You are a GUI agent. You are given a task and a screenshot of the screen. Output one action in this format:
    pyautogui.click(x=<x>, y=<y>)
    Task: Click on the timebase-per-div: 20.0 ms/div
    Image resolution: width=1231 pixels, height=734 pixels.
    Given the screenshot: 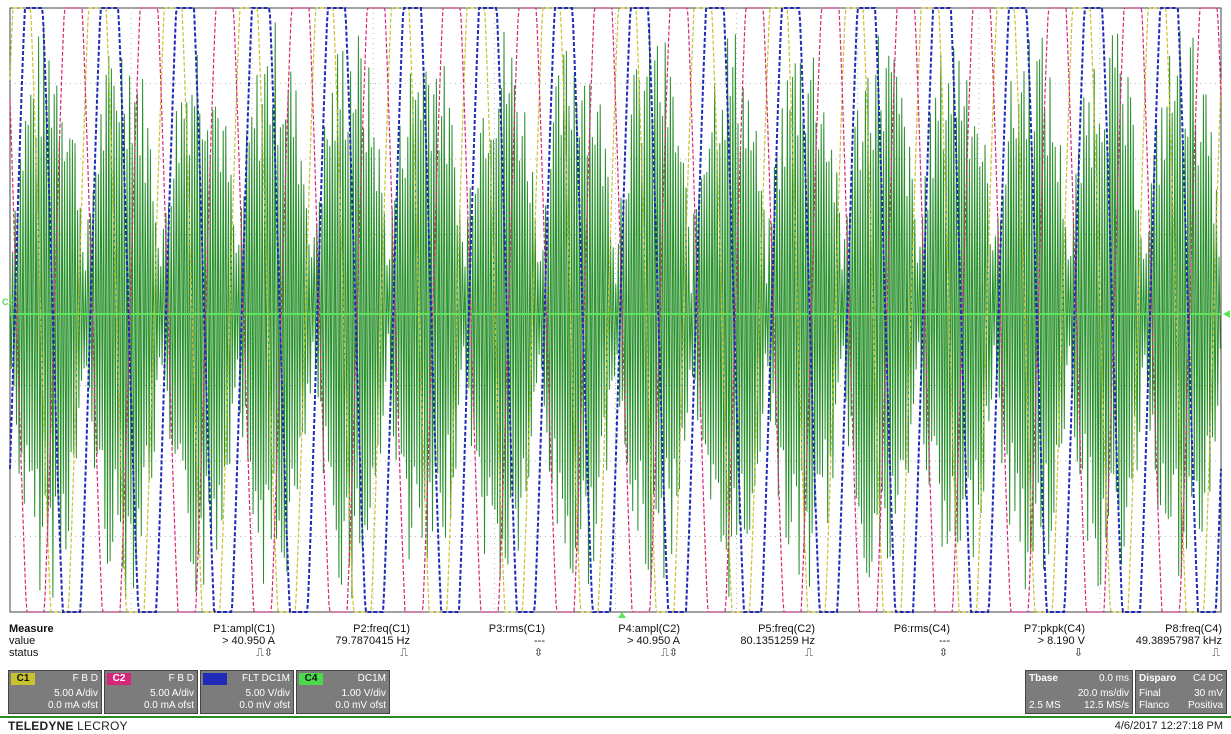 What is the action you would take?
    pyautogui.click(x=1103, y=693)
    